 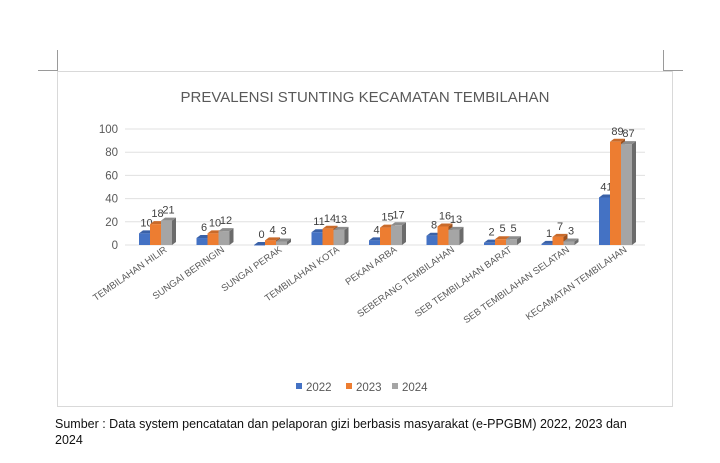 I want to click on y-tick-label: 40, so click(x=111, y=200).